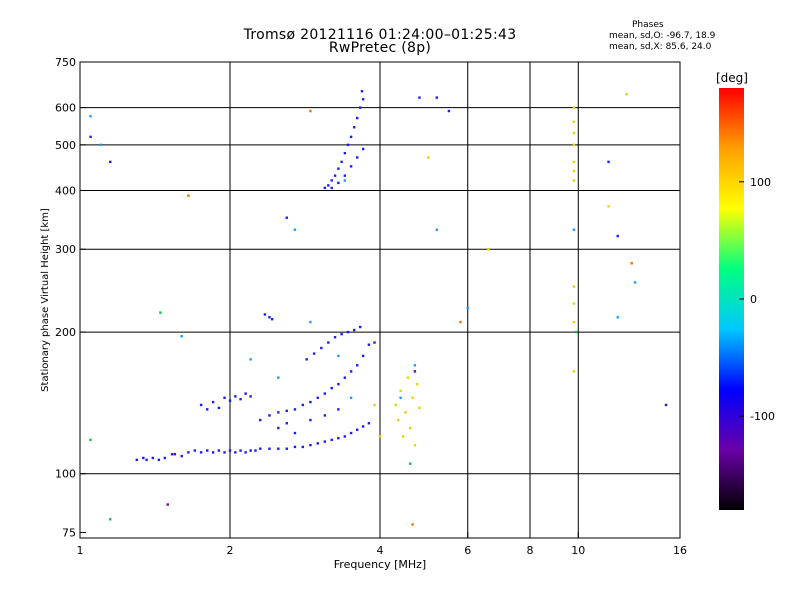 This screenshot has width=800, height=600. I want to click on colorbar-tick-label: 0, so click(753, 299).